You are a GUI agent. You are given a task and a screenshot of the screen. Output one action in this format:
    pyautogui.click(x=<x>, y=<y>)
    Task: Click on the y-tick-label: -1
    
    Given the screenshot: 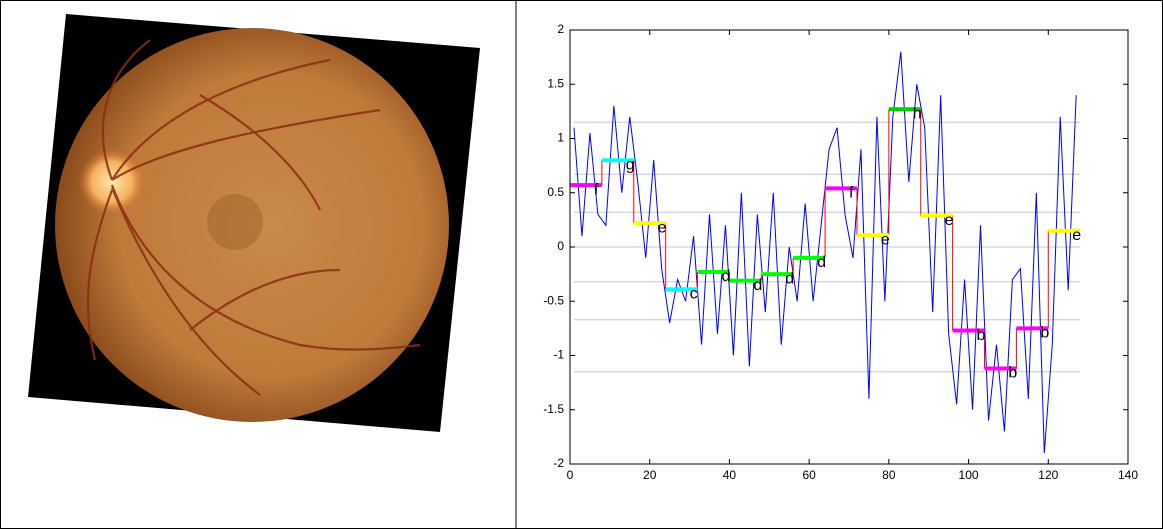 What is the action you would take?
    pyautogui.click(x=558, y=355)
    